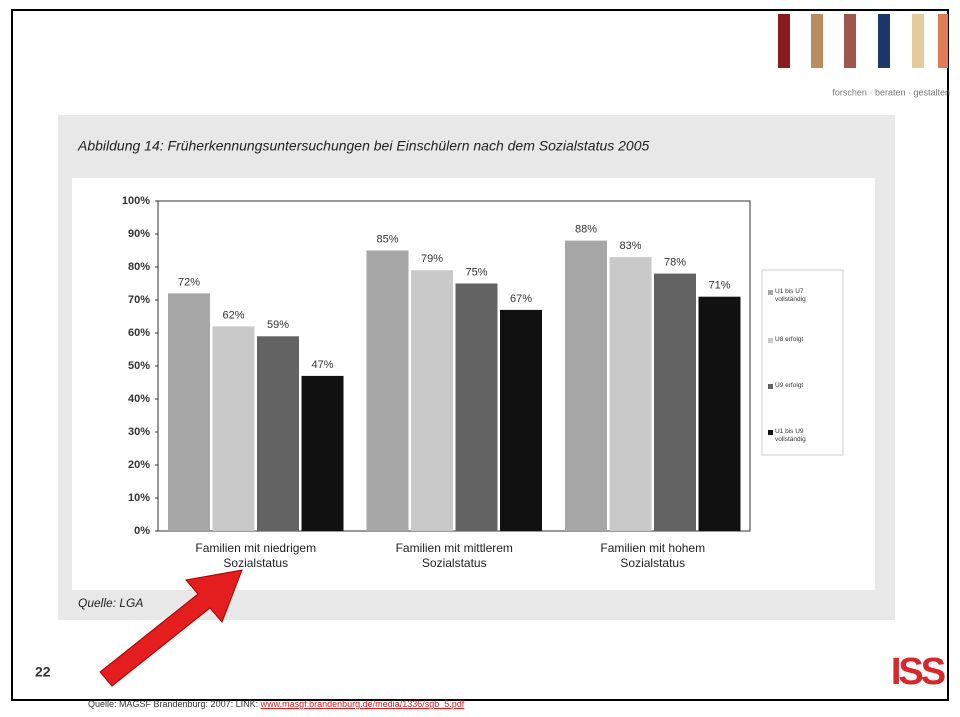  I want to click on legend-box, so click(802, 362).